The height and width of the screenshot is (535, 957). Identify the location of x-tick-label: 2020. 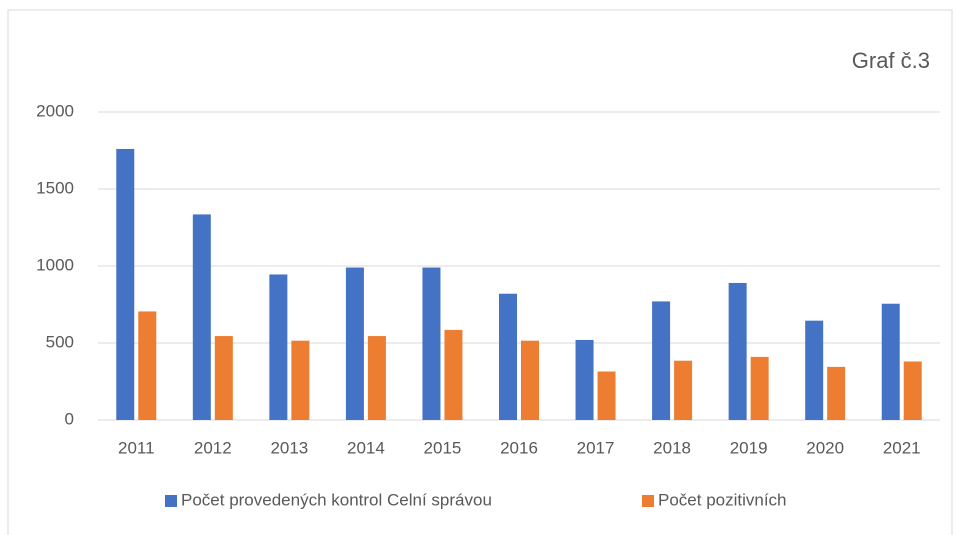
(825, 447).